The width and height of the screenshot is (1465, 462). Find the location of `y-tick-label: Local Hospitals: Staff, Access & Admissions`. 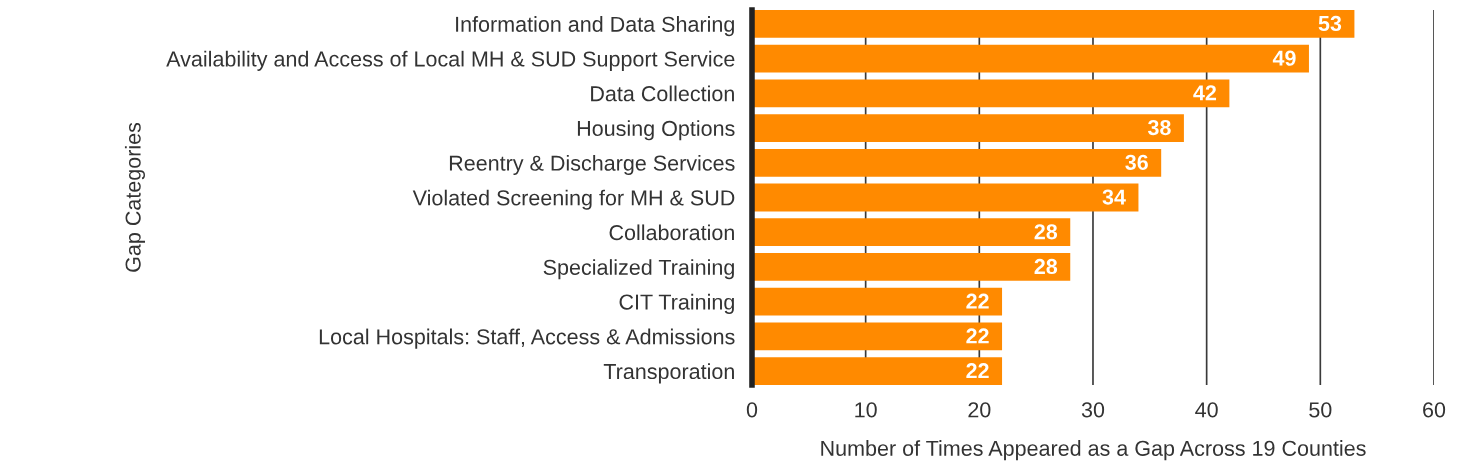

y-tick-label: Local Hospitals: Staff, Access & Admissions is located at coordinates (527, 338).